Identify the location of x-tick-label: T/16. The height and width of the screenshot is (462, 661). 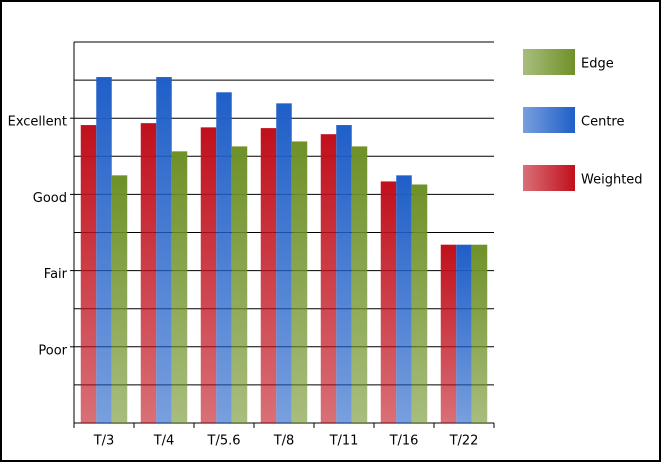
(404, 441).